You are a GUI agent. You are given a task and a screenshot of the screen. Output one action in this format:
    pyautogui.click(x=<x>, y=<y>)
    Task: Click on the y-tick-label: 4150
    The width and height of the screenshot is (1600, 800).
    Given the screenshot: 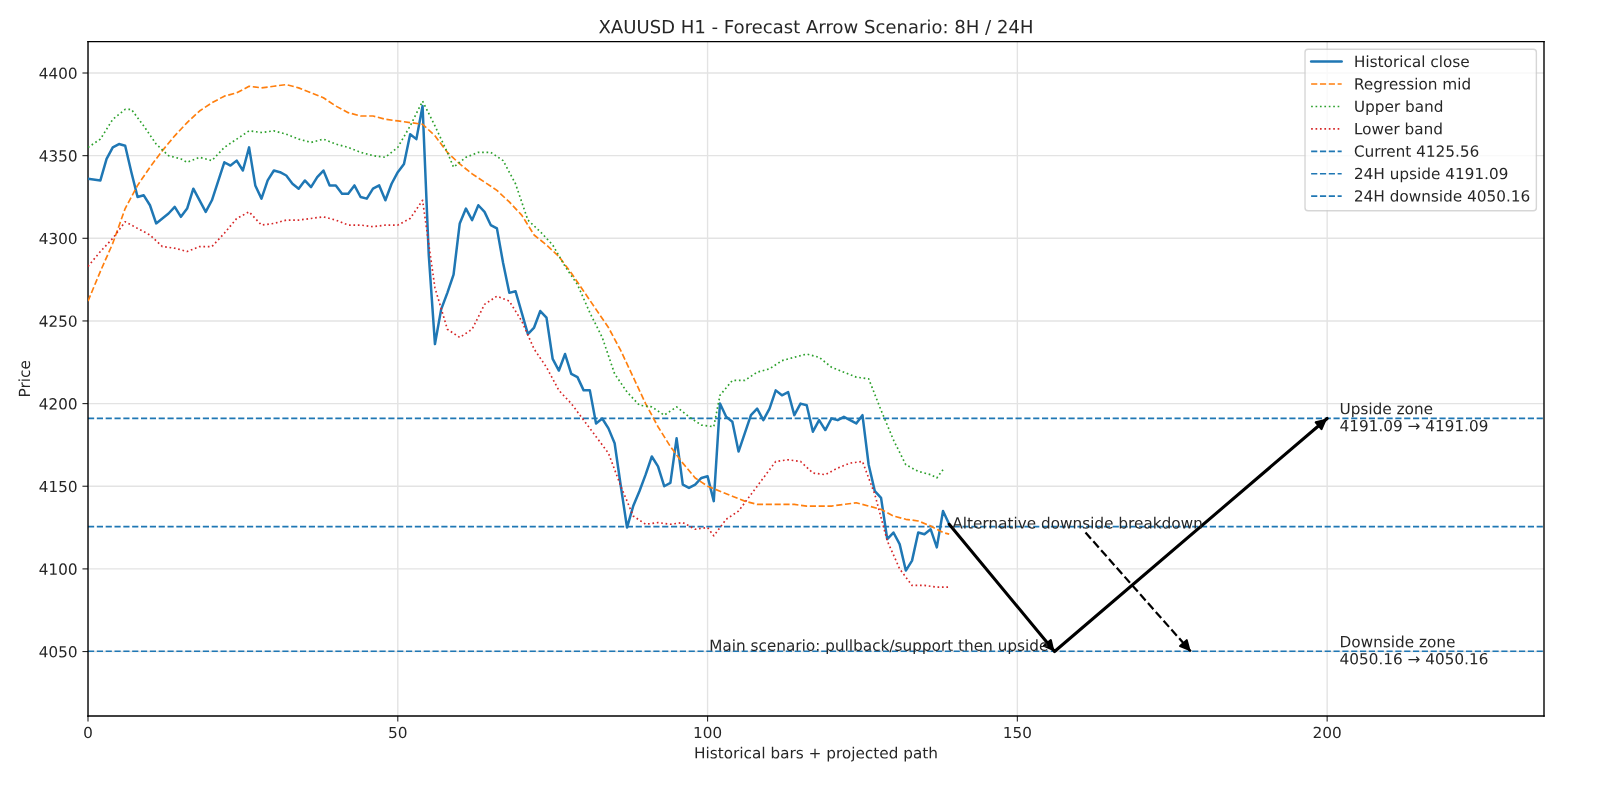 What is the action you would take?
    pyautogui.click(x=58, y=486)
    